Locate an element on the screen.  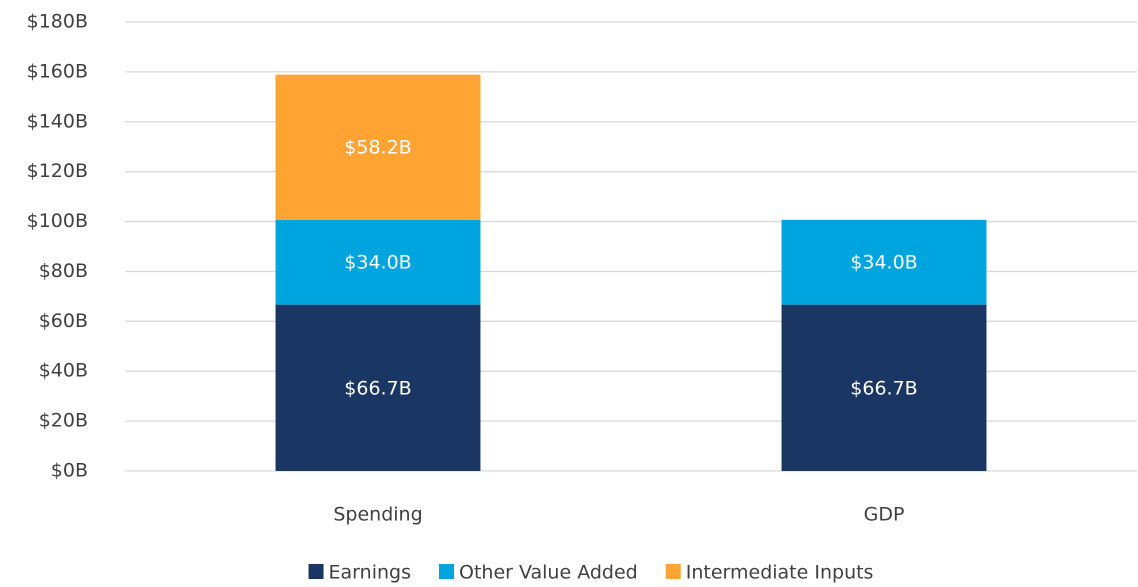
data-label: $58.2B is located at coordinates (377, 148).